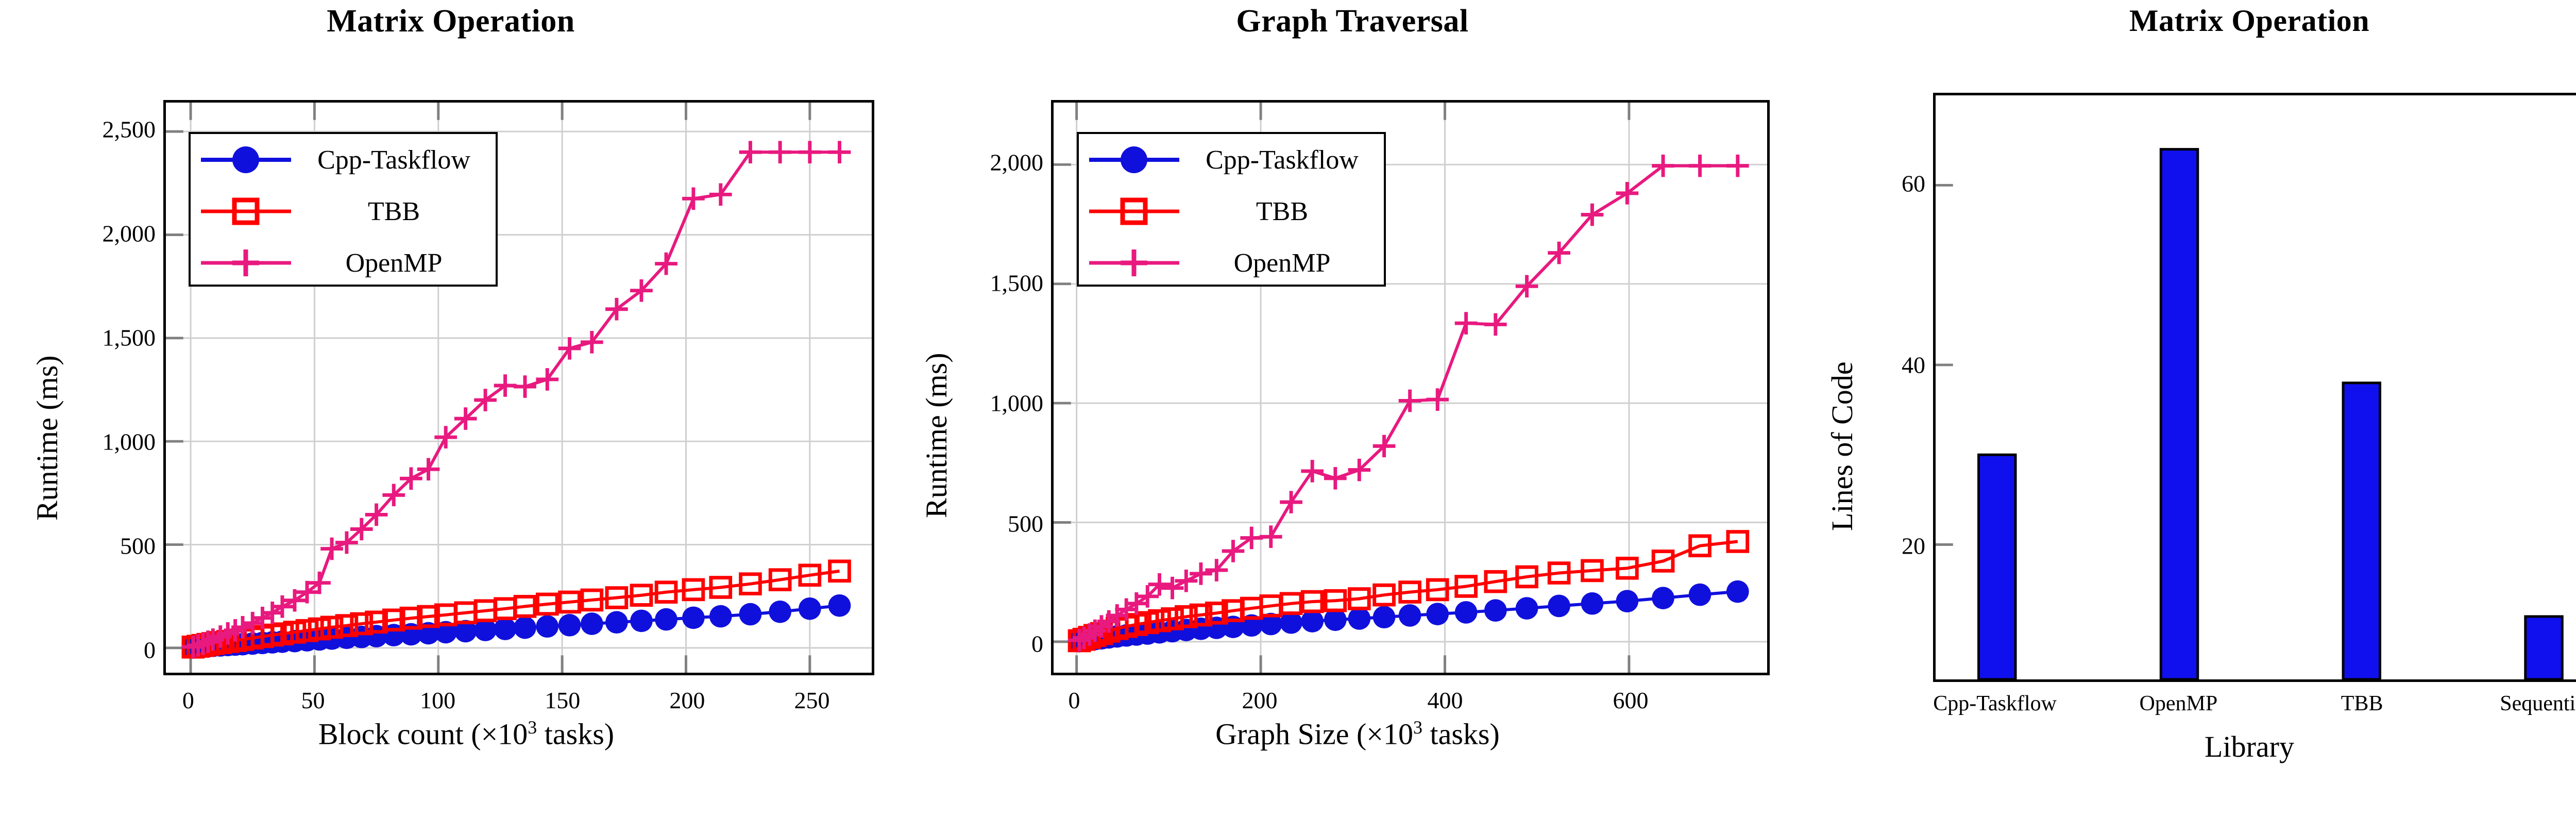 Image resolution: width=2576 pixels, height=816 pixels. What do you see at coordinates (1352, 21) in the screenshot?
I see `panel-title: Graph Traversal` at bounding box center [1352, 21].